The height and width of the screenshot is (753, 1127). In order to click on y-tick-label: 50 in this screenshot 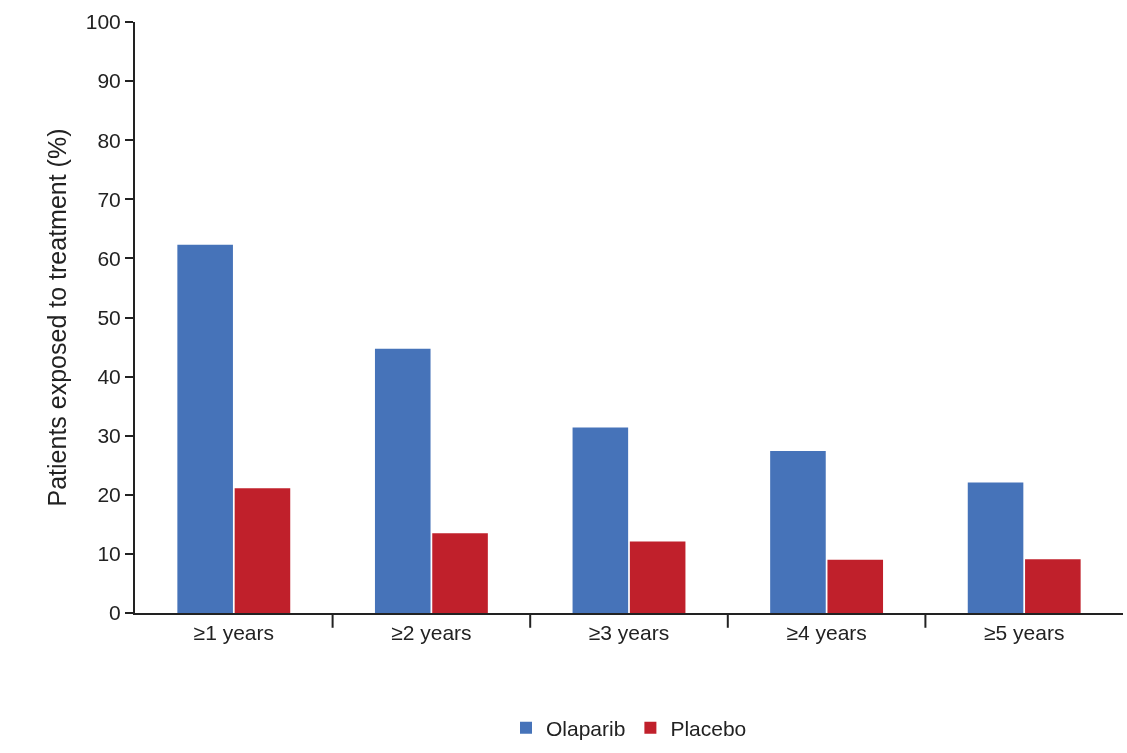, I will do `click(109, 317)`.